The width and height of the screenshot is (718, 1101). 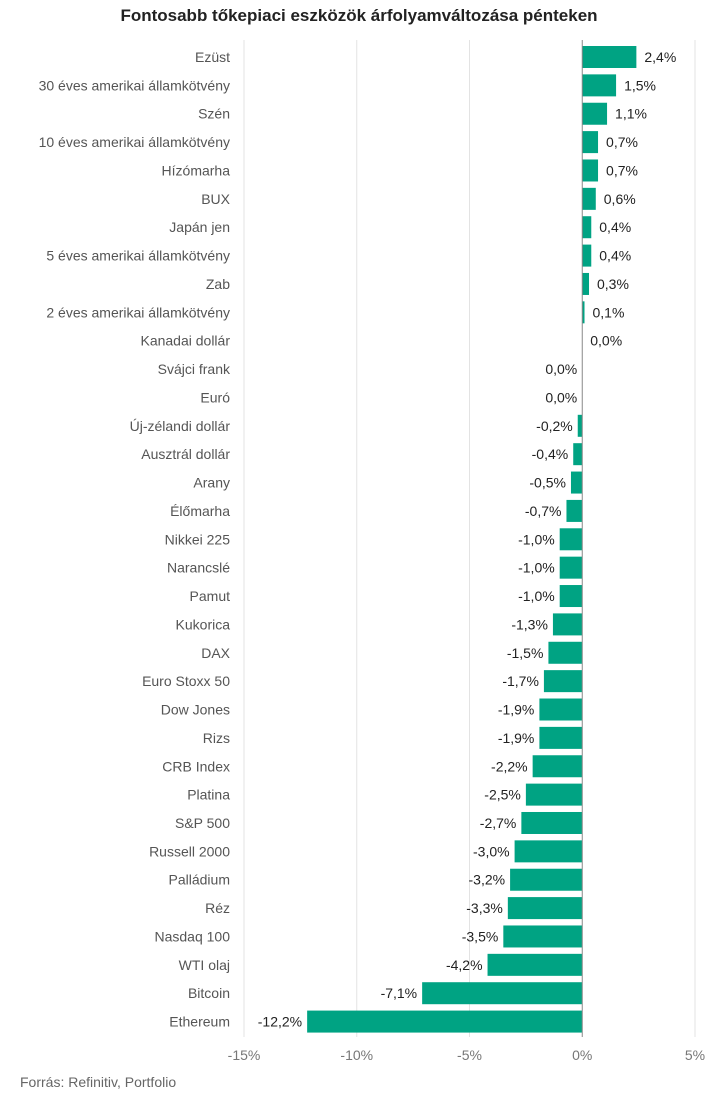 I want to click on category-label: Hízómarha, so click(x=196, y=170).